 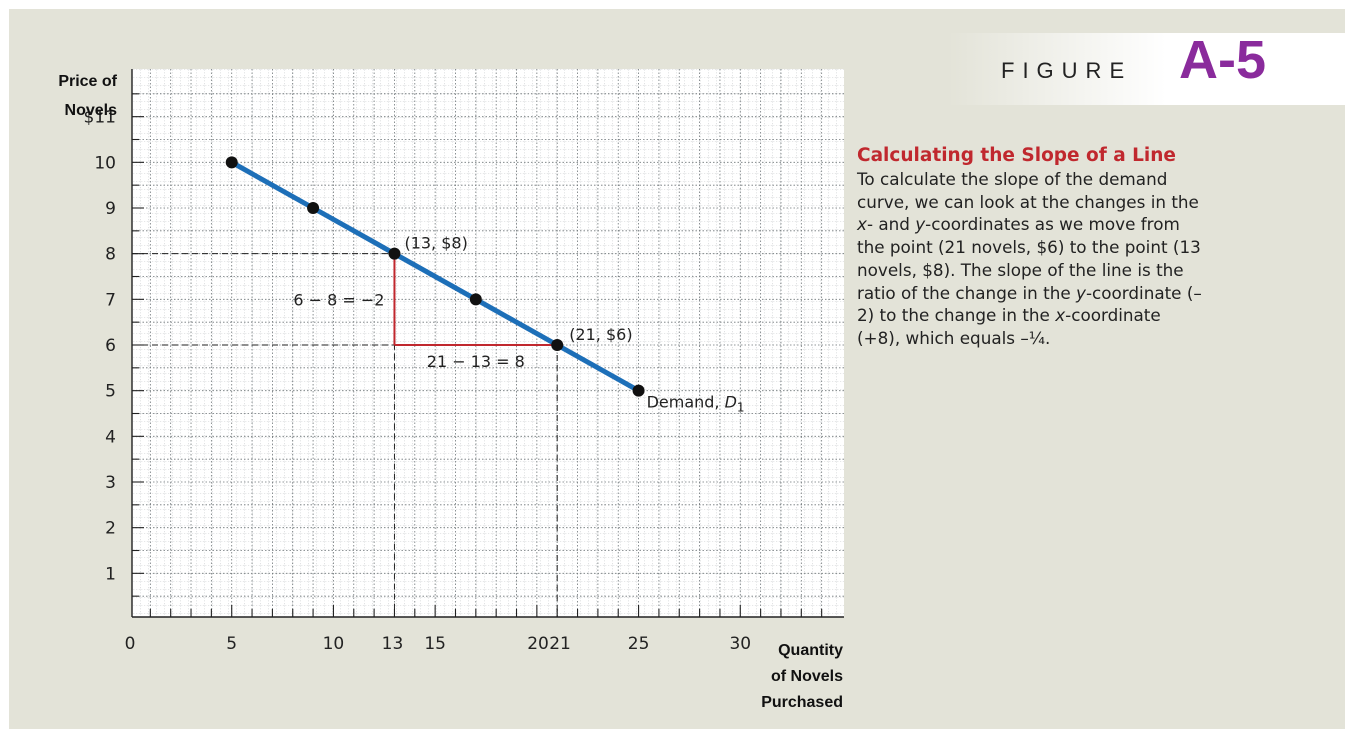 What do you see at coordinates (110, 300) in the screenshot?
I see `y-tick-label: 7` at bounding box center [110, 300].